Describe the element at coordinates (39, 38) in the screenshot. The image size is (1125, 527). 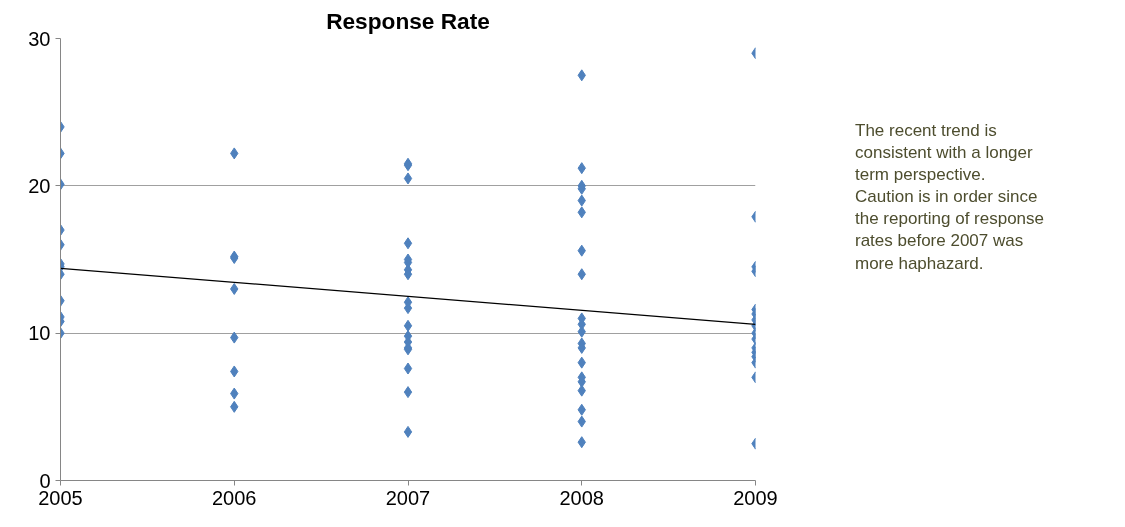
I see `y-tick-label: 30` at that location.